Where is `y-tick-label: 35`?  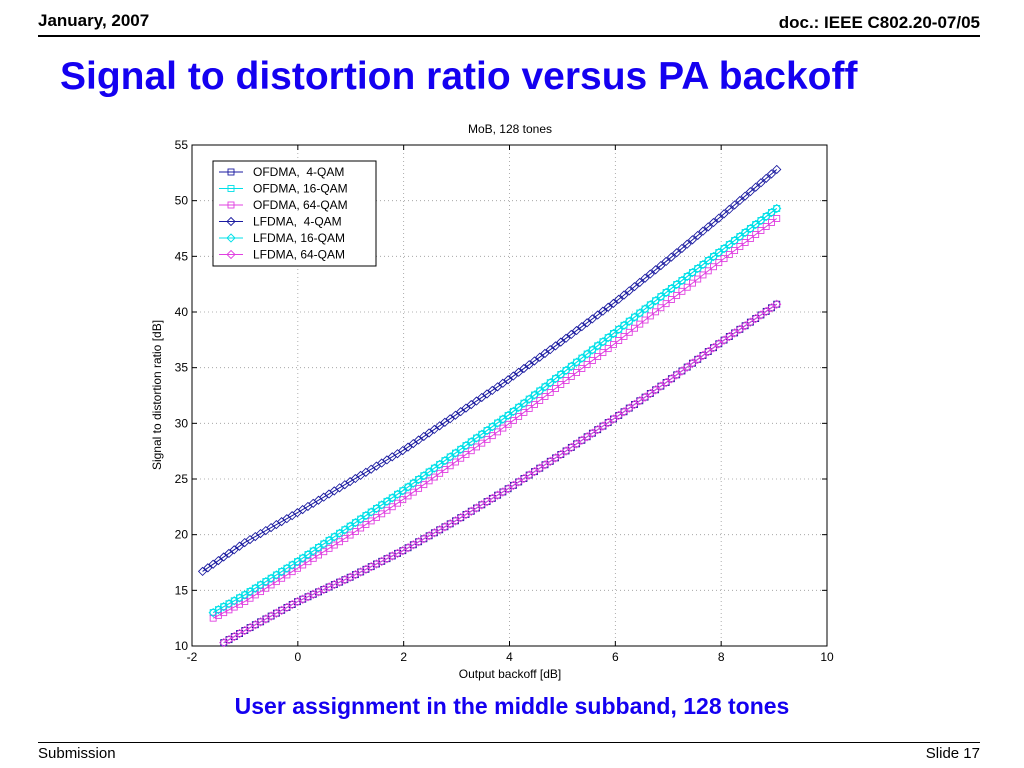 y-tick-label: 35 is located at coordinates (182, 368).